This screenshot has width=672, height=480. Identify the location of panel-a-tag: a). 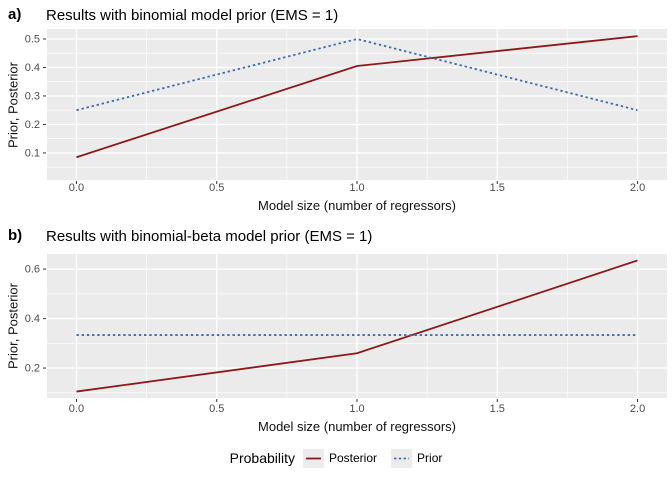
(15, 14).